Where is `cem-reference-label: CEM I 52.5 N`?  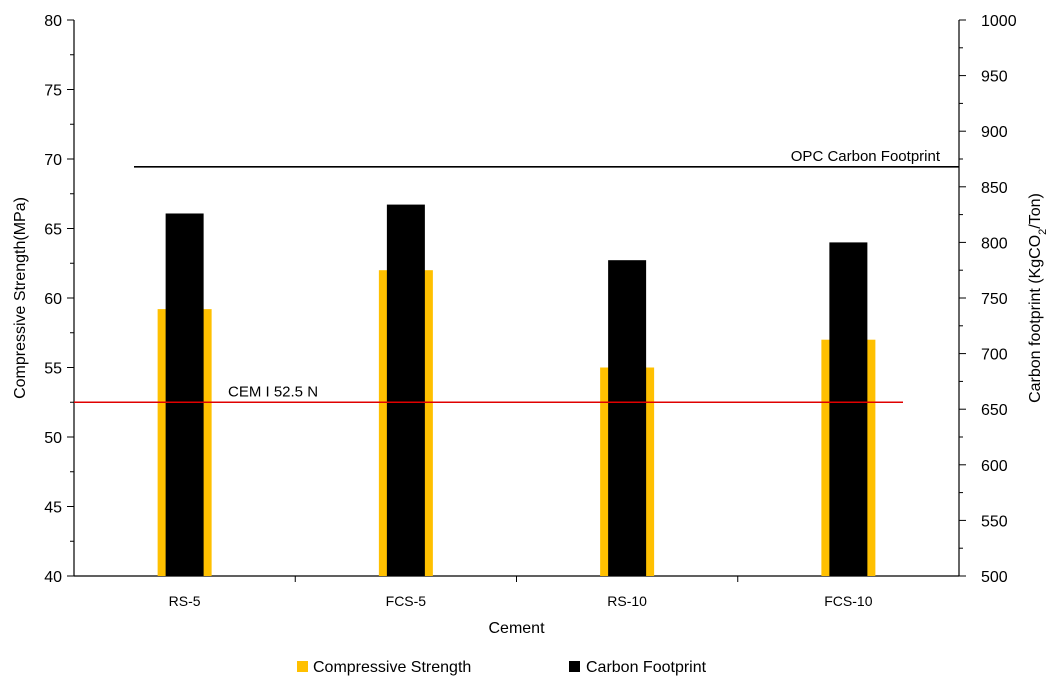 cem-reference-label: CEM I 52.5 N is located at coordinates (273, 391).